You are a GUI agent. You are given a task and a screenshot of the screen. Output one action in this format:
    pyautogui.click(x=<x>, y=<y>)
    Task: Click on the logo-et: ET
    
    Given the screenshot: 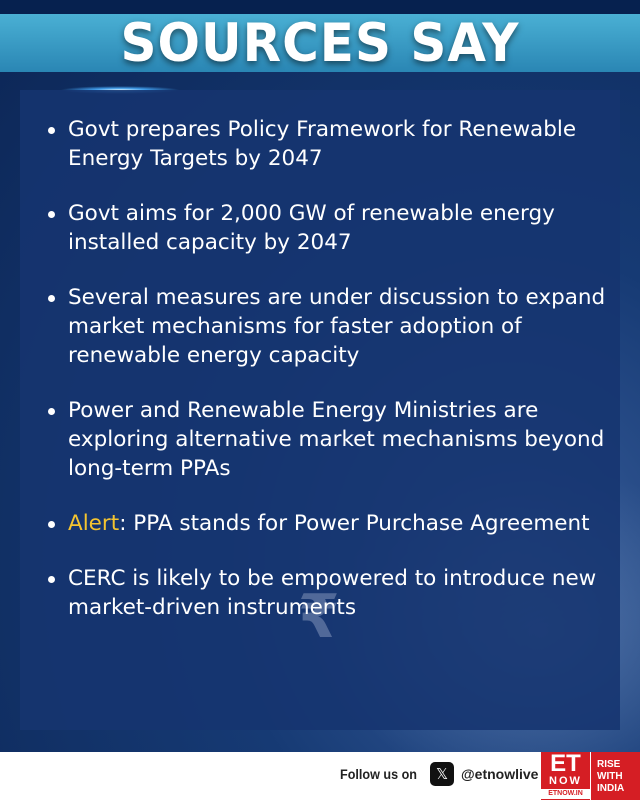 What is the action you would take?
    pyautogui.click(x=565, y=763)
    